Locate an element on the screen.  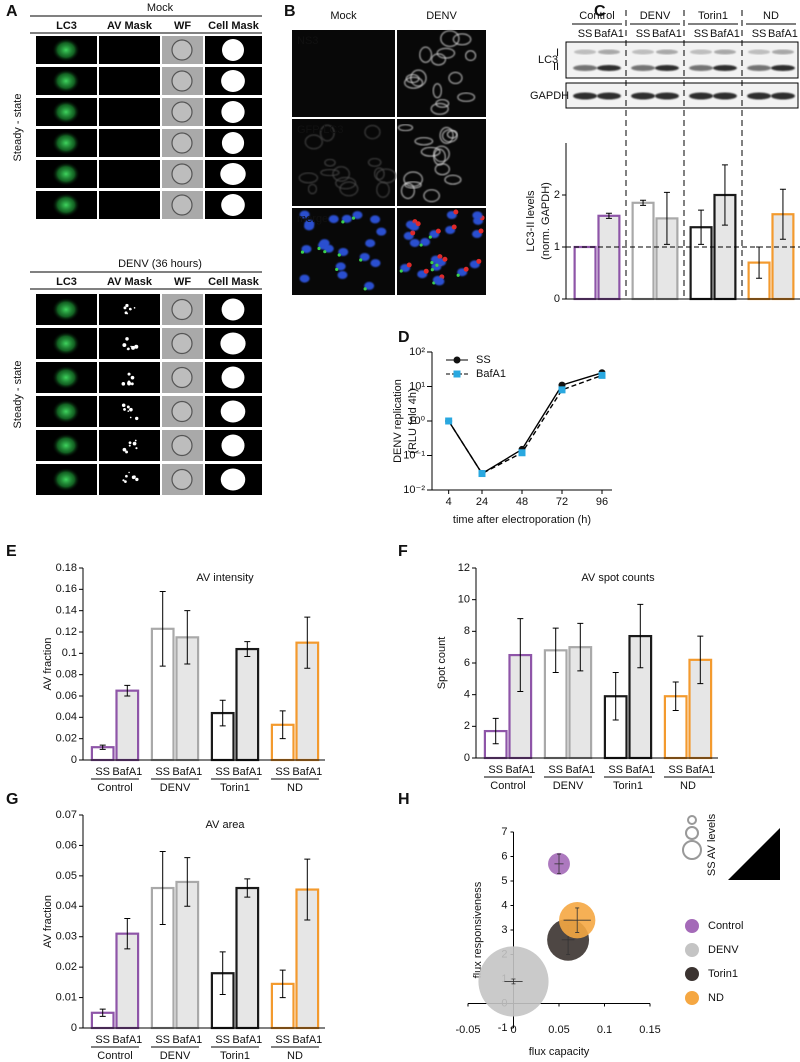
x-axis-label: flux capacity is located at coordinates (559, 1052).